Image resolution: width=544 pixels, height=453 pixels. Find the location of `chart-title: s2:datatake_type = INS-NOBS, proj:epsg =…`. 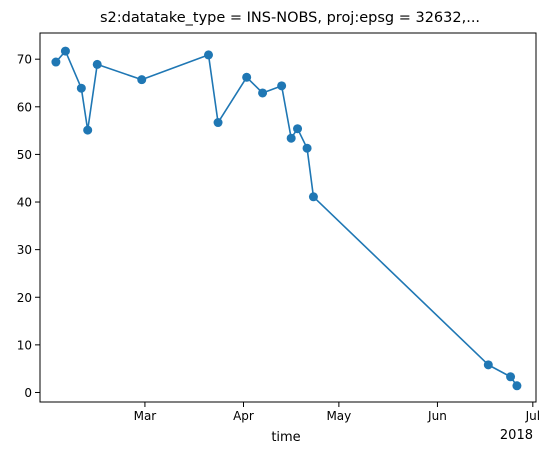

chart-title: s2:datatake_type = INS-NOBS, proj:epsg =… is located at coordinates (290, 18).